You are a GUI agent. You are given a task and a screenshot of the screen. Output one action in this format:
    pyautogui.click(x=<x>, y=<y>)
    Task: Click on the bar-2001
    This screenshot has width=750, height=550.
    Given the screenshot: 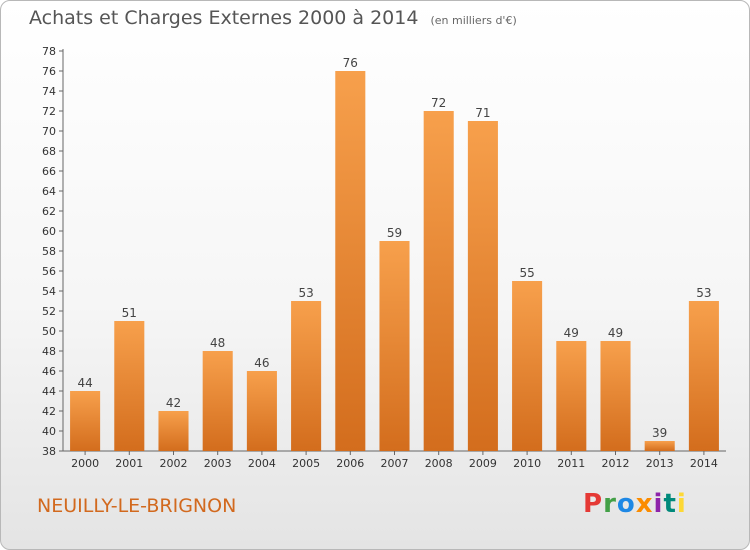 What is the action you would take?
    pyautogui.click(x=129, y=386)
    